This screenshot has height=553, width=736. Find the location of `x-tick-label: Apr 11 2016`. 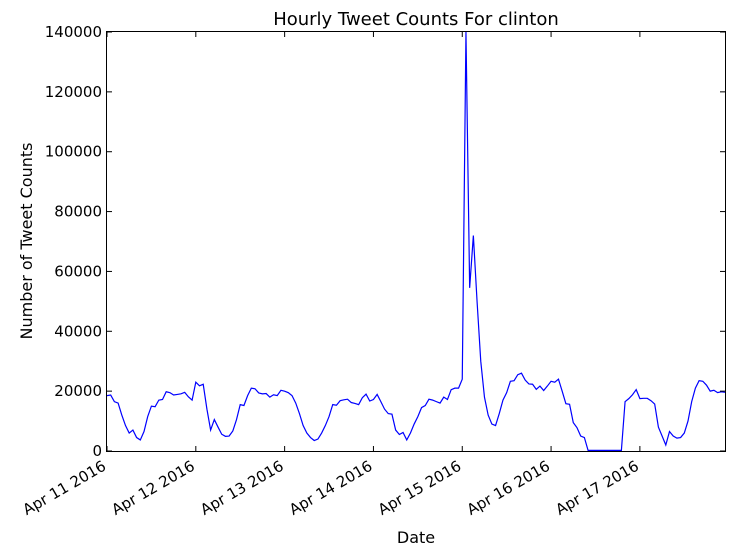

x-tick-label: Apr 11 2016 is located at coordinates (64, 488).